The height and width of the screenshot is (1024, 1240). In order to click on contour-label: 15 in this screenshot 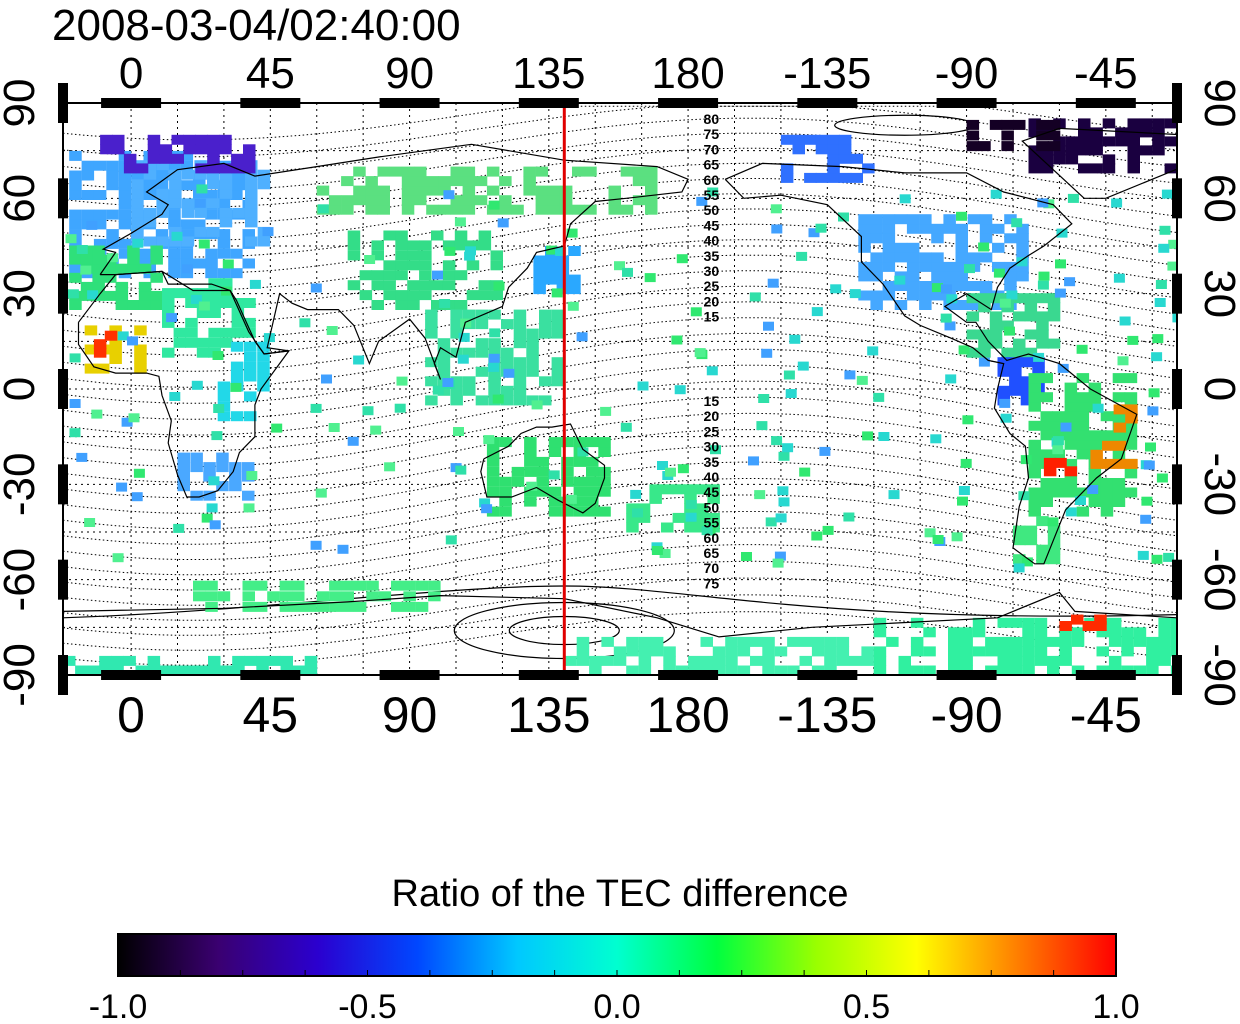, I will do `click(712, 401)`.